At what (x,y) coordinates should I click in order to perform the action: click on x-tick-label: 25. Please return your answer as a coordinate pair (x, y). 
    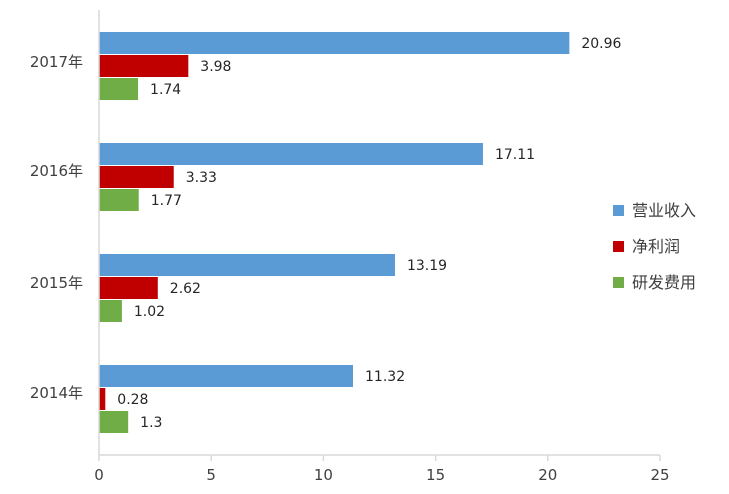
    Looking at the image, I should click on (659, 475).